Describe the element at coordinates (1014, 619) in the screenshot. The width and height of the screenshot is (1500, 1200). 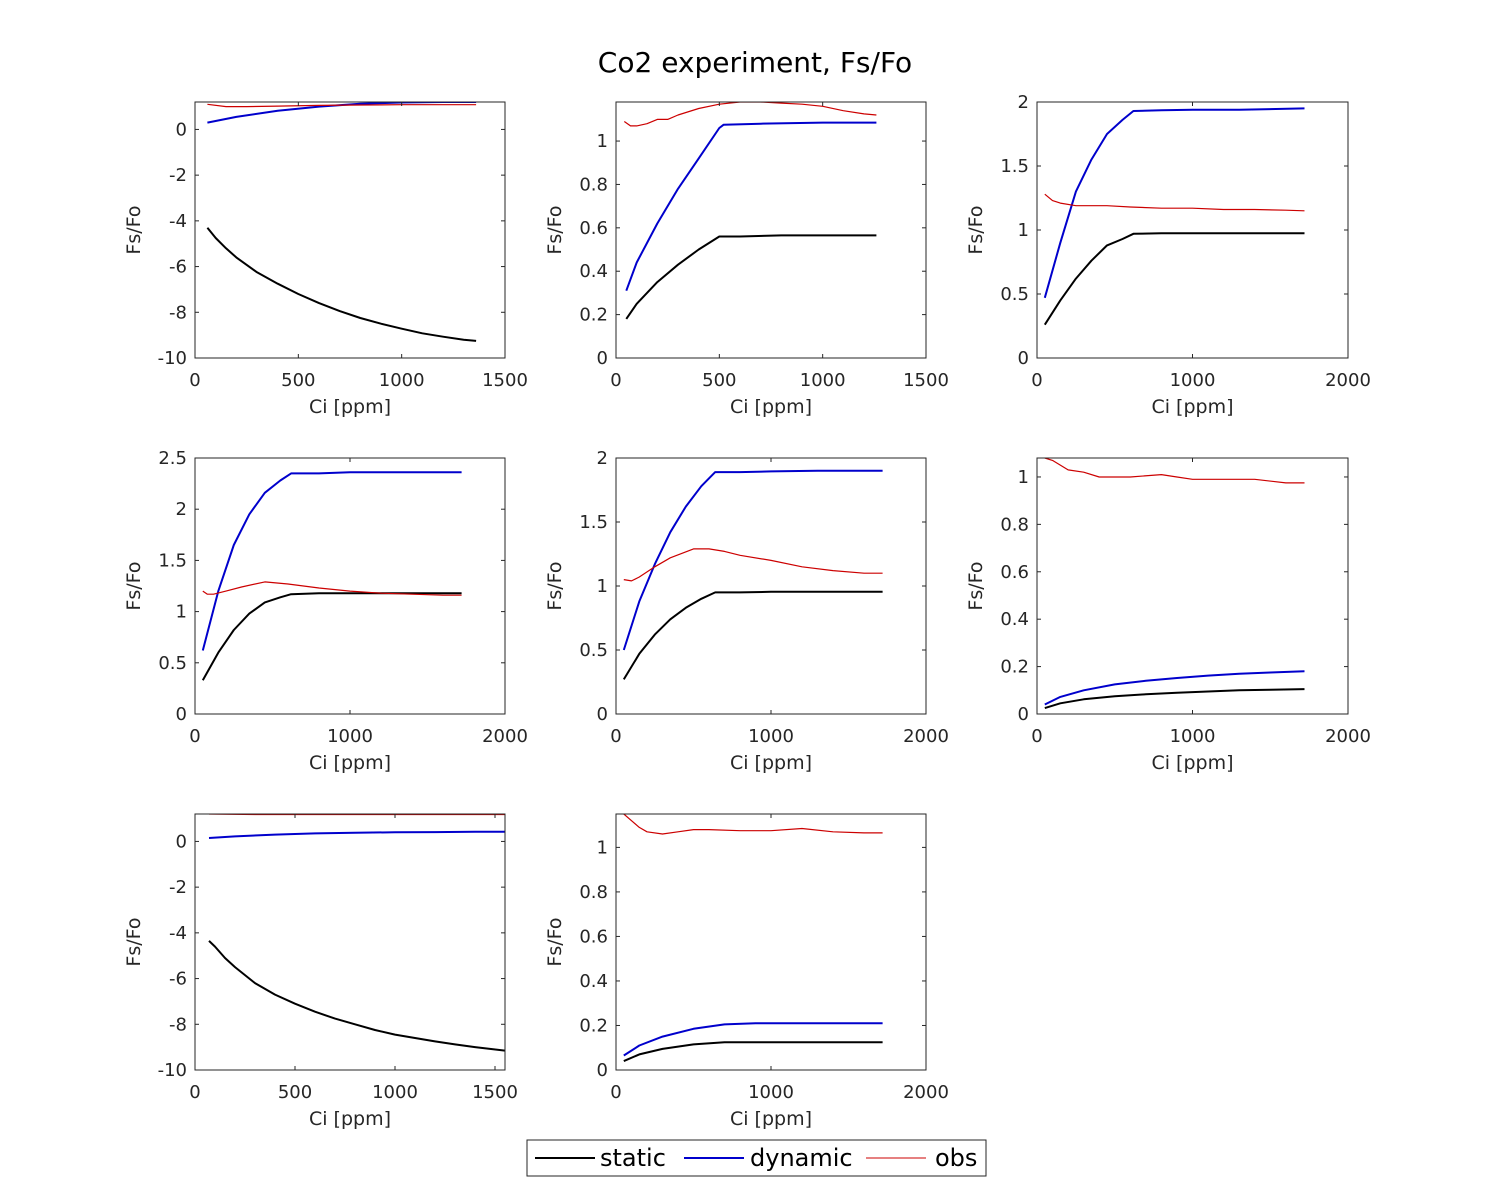
I see `y-tick-label: 0.4` at that location.